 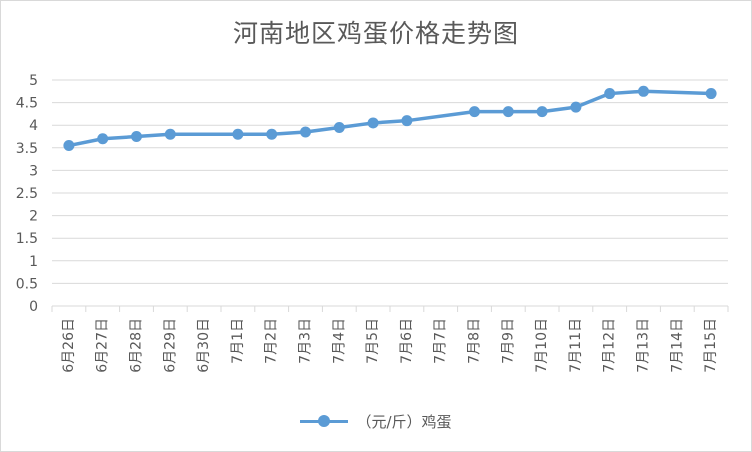 What do you see at coordinates (508, 341) in the screenshot?
I see `x-tick-label: 7月9日` at bounding box center [508, 341].